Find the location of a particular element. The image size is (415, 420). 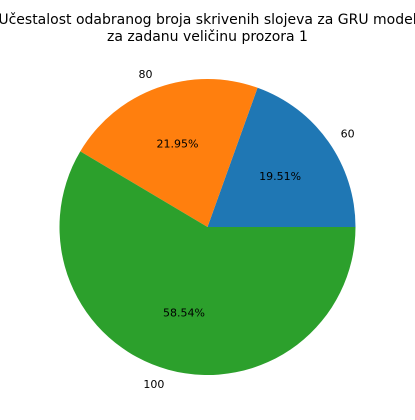

slice-label-100: 100 is located at coordinates (153, 384).